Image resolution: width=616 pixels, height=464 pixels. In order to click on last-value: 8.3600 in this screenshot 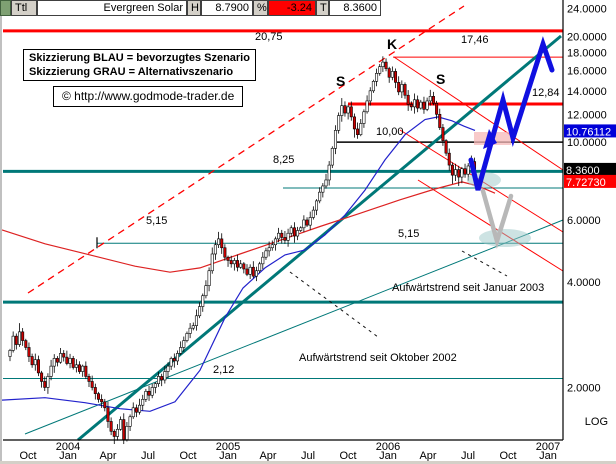, I will do `click(355, 8)`.